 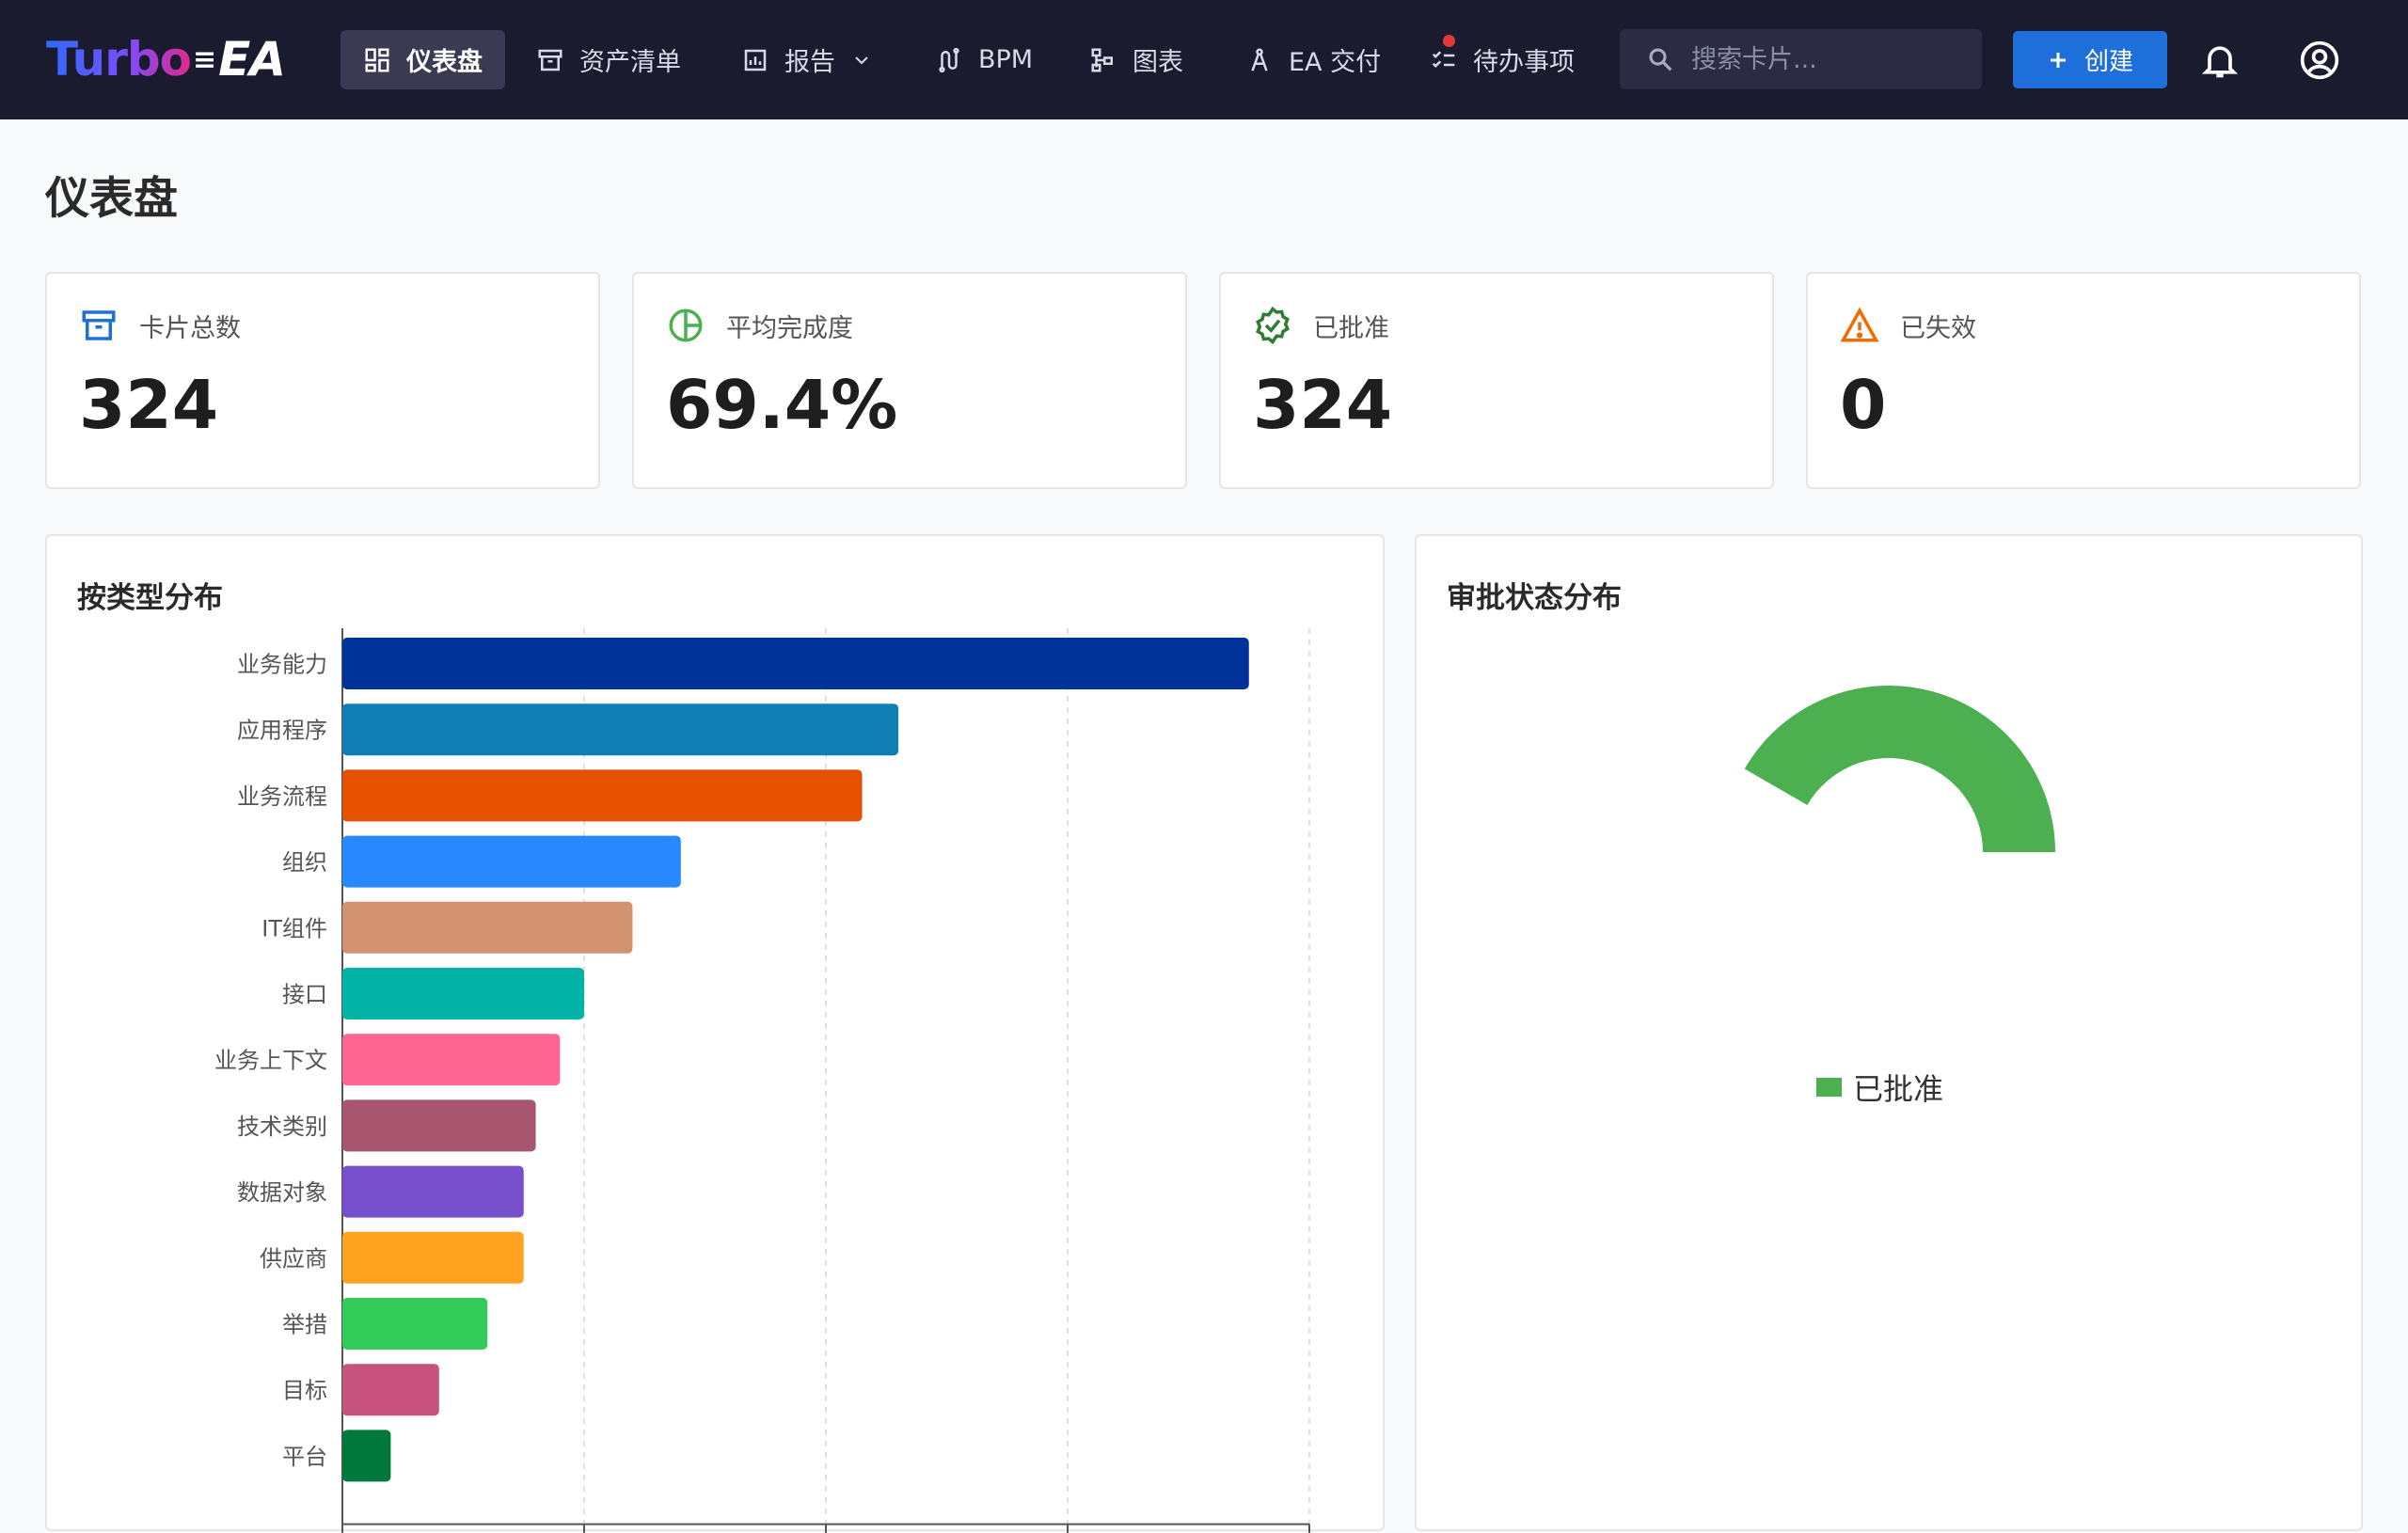 What do you see at coordinates (377, 60) in the screenshot?
I see `dashboard-icon` at bounding box center [377, 60].